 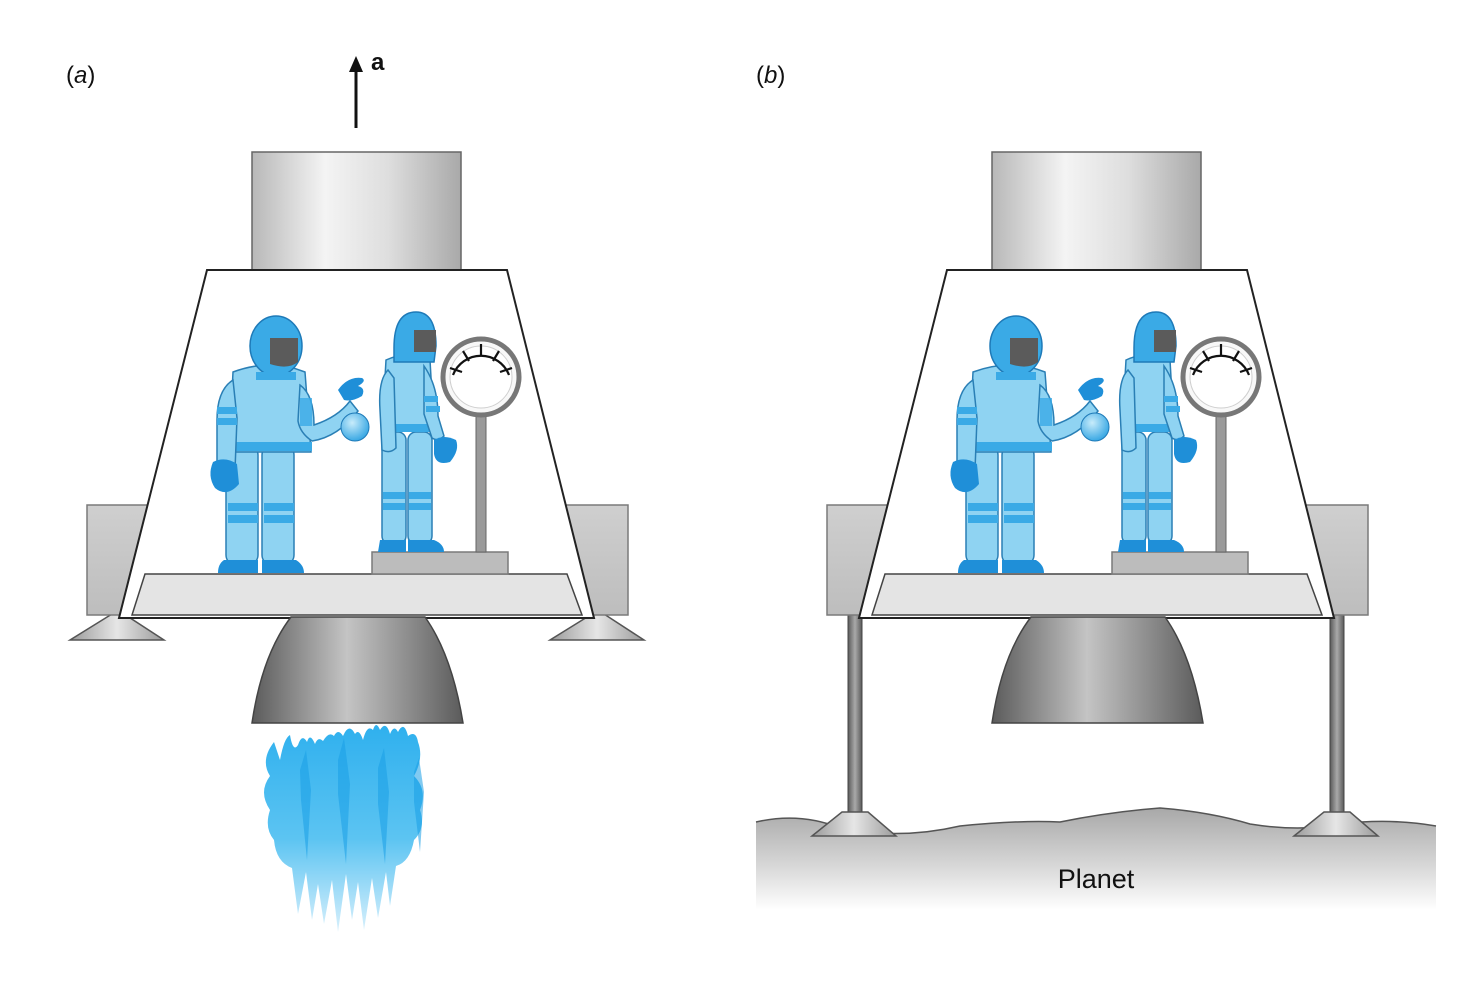 I want to click on acceleration-arrow, so click(x=356, y=92).